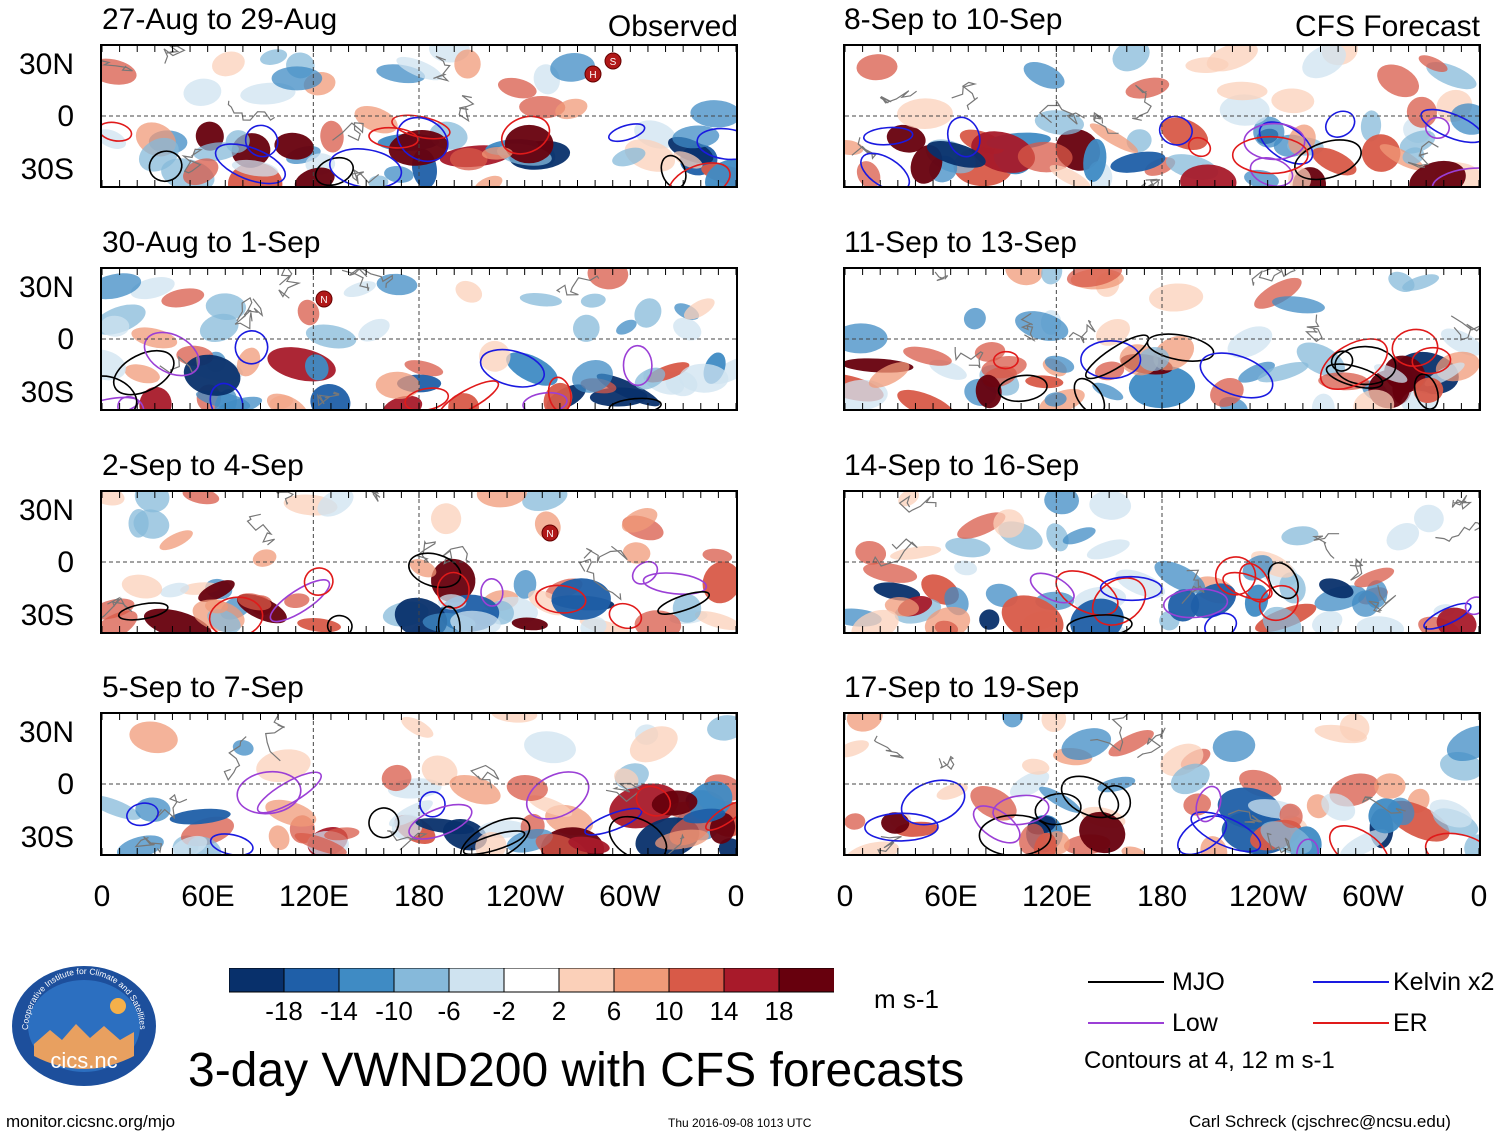 This screenshot has width=1510, height=1137. I want to click on lon-label-180: 180, so click(419, 896).